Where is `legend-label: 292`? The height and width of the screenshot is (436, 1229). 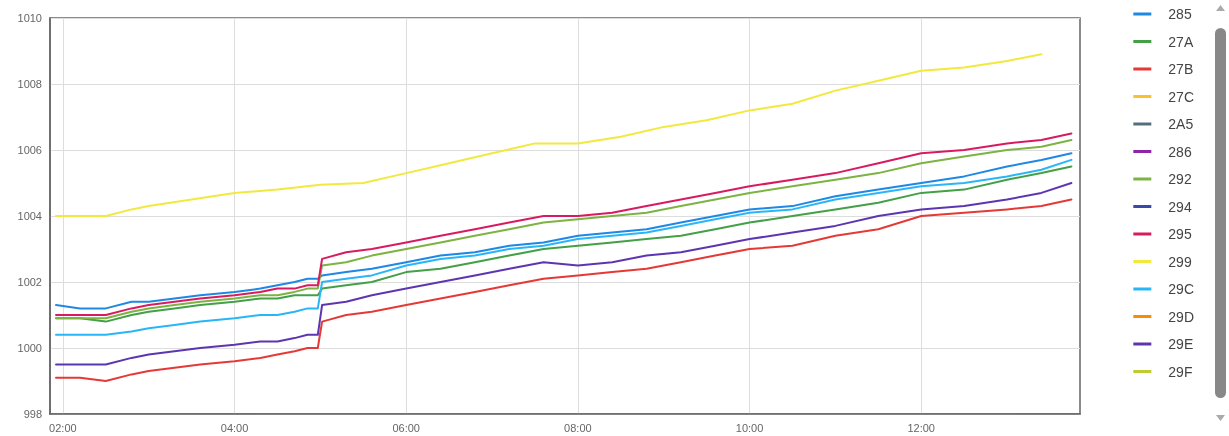
legend-label: 292 is located at coordinates (1180, 179).